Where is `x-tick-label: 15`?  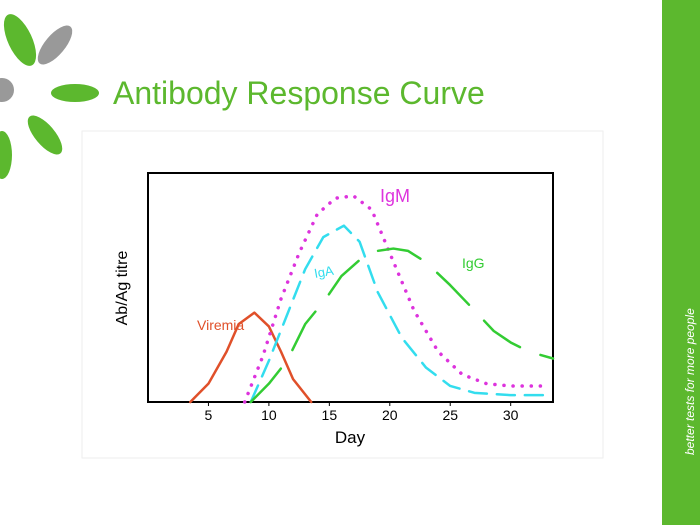 x-tick-label: 15 is located at coordinates (330, 415).